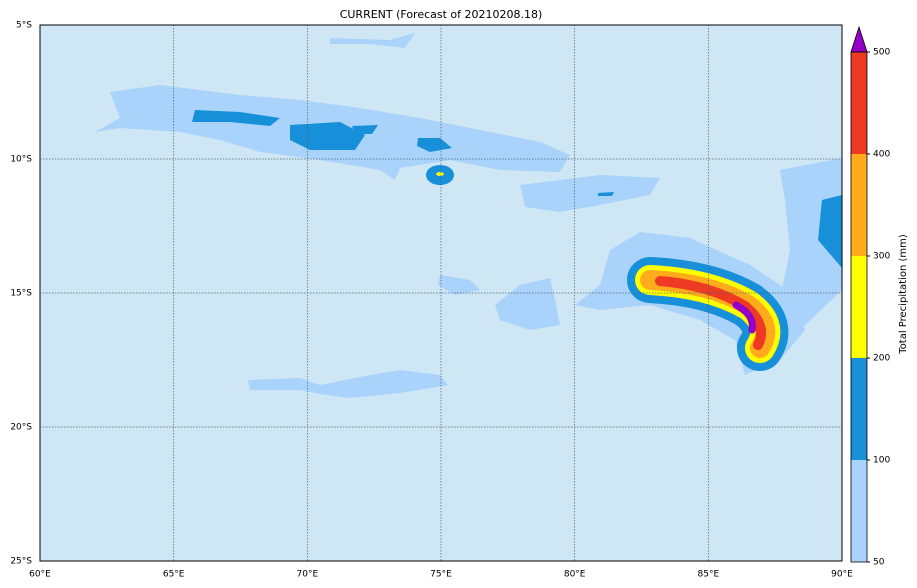 The width and height of the screenshot is (917, 588). What do you see at coordinates (881, 155) in the screenshot?
I see `colorbar-tick-label: 400` at bounding box center [881, 155].